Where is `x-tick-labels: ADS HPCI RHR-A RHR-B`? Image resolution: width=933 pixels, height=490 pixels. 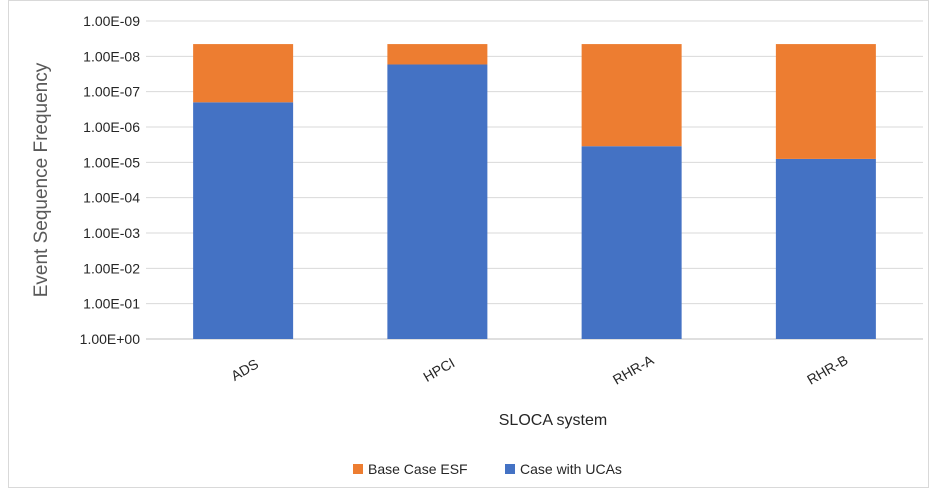
x-tick-labels: ADS HPCI RHR-A RHR-B is located at coordinates (539, 369).